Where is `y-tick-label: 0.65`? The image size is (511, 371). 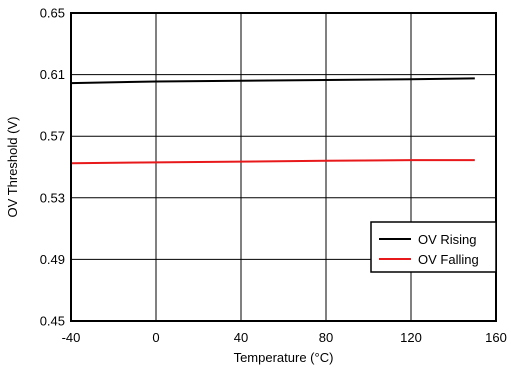 y-tick-label: 0.65 is located at coordinates (52, 13).